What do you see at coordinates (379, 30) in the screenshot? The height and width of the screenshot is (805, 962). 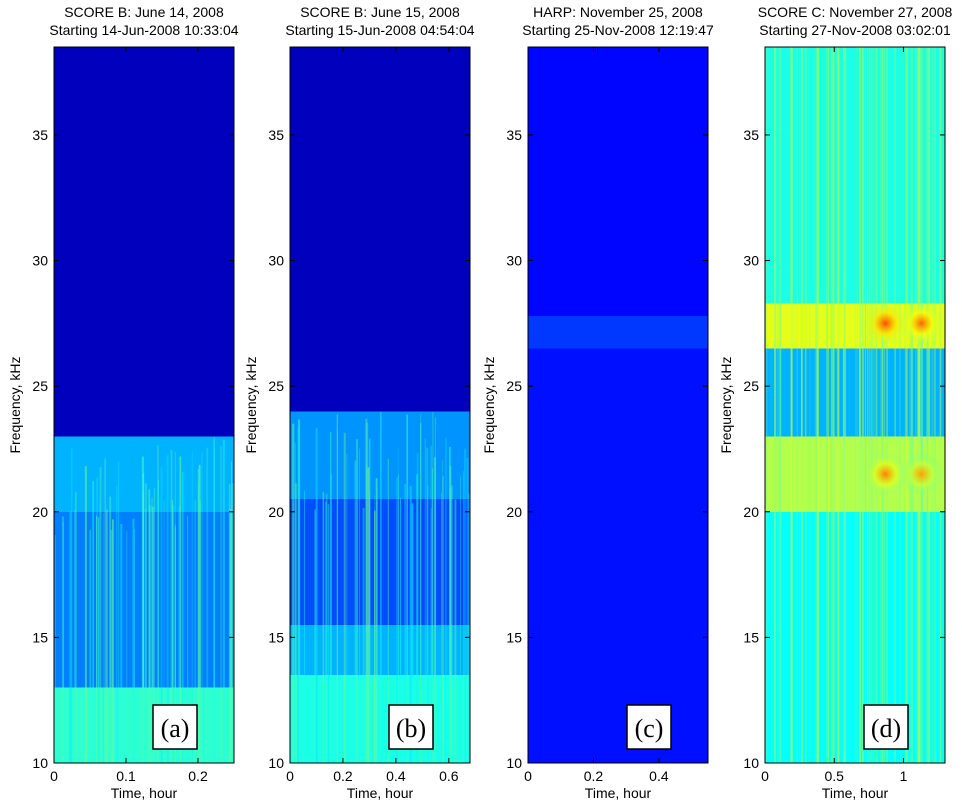 I see `panel-subtitle: Starting 15-Jun-2008 04:54:04` at bounding box center [379, 30].